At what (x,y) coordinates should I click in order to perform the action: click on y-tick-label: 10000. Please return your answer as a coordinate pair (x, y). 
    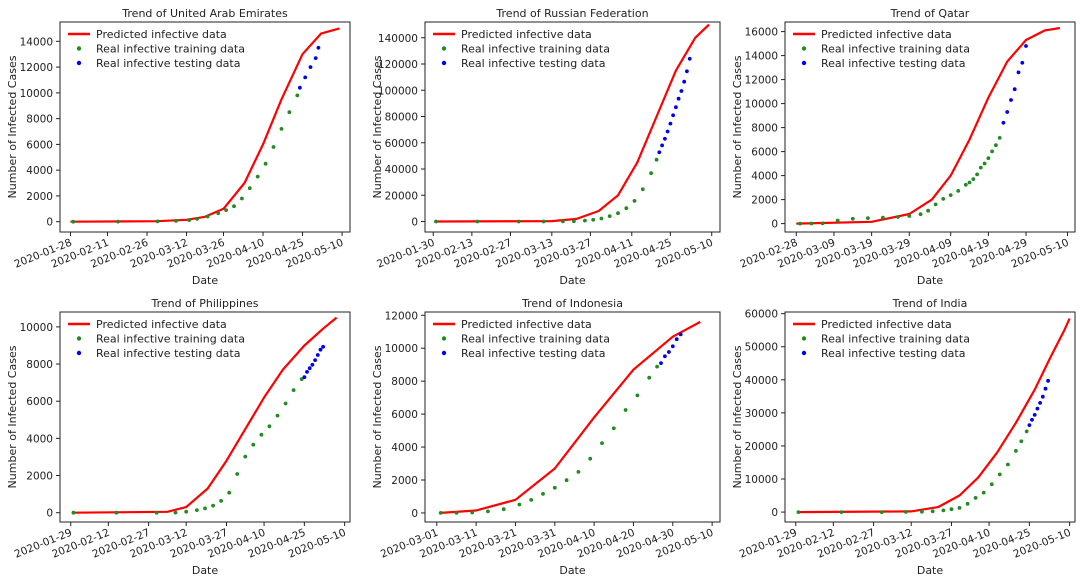
    Looking at the image, I should click on (36, 328).